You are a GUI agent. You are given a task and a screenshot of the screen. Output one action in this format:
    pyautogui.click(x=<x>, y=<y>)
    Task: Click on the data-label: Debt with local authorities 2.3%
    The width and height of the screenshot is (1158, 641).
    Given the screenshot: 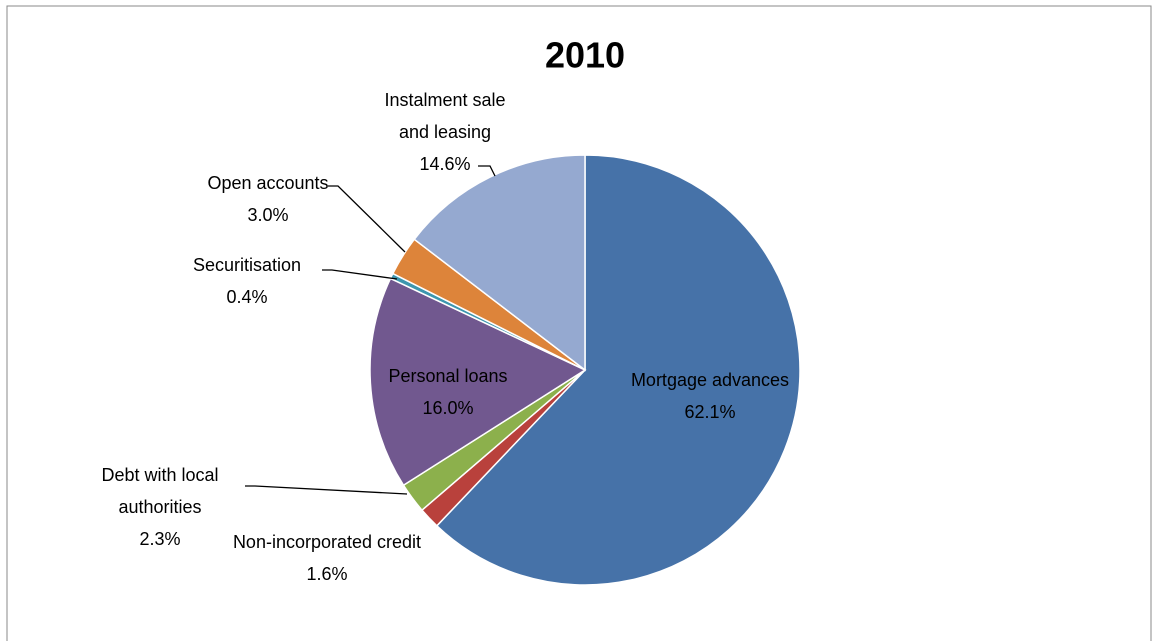 What is the action you would take?
    pyautogui.click(x=160, y=507)
    